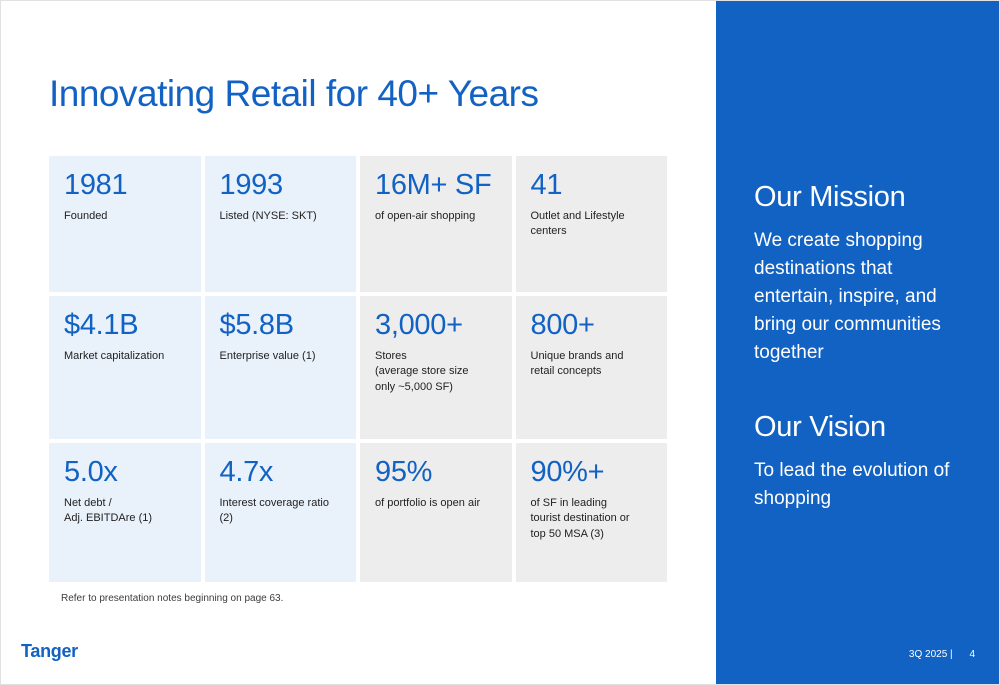  I want to click on stat-label: of portfolio is open air, so click(428, 503).